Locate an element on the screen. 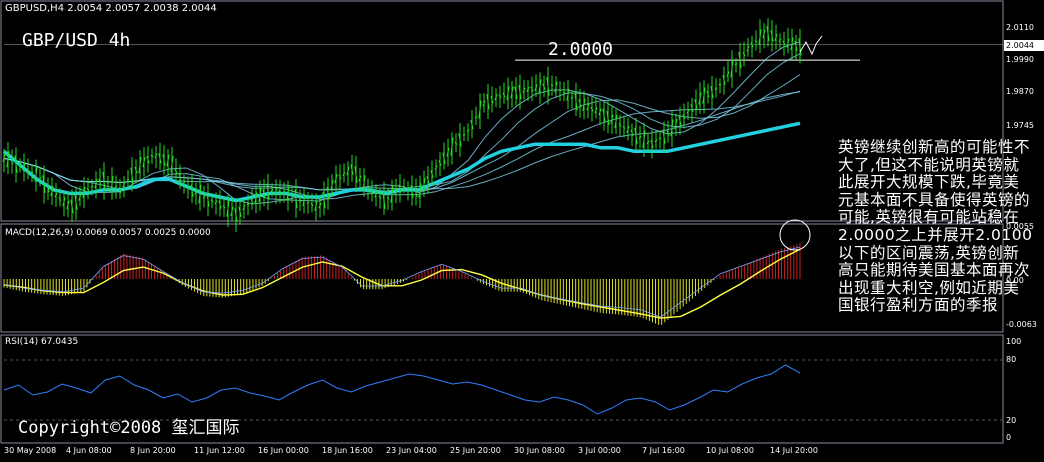 This screenshot has height=462, width=1044. x-tick-label: 14 Jul 20:00 is located at coordinates (794, 450).